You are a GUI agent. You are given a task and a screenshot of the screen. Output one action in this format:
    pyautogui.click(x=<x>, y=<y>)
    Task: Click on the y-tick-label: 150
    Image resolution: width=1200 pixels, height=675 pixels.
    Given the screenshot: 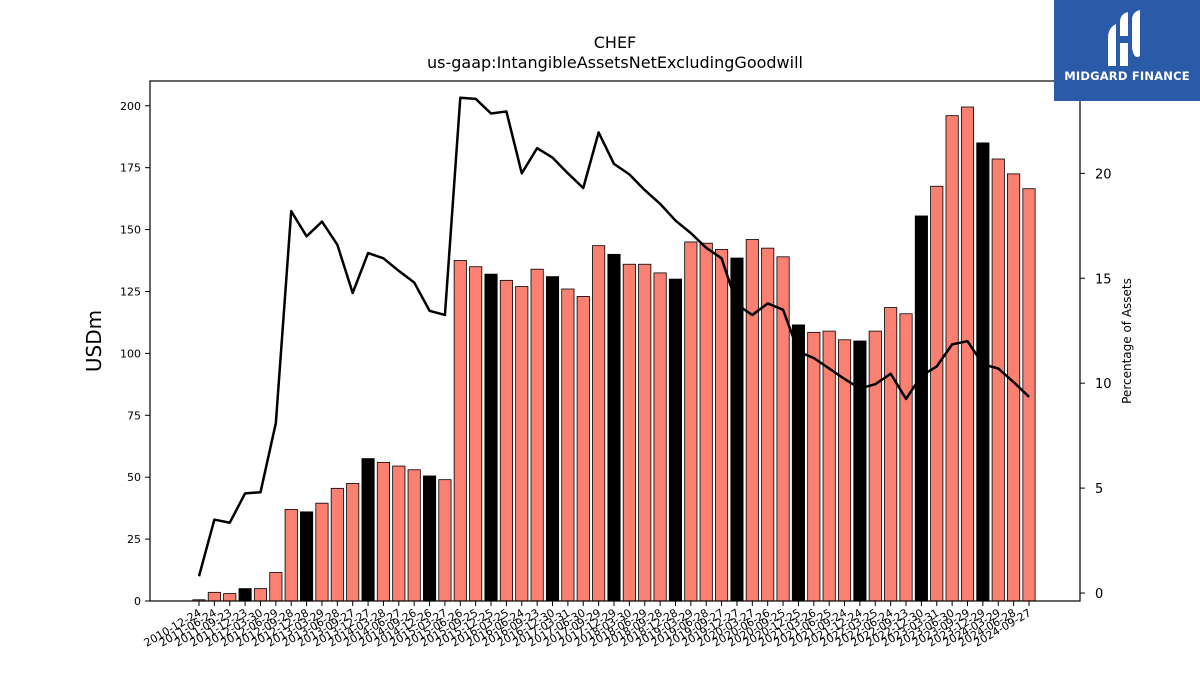 What is the action you would take?
    pyautogui.click(x=130, y=230)
    